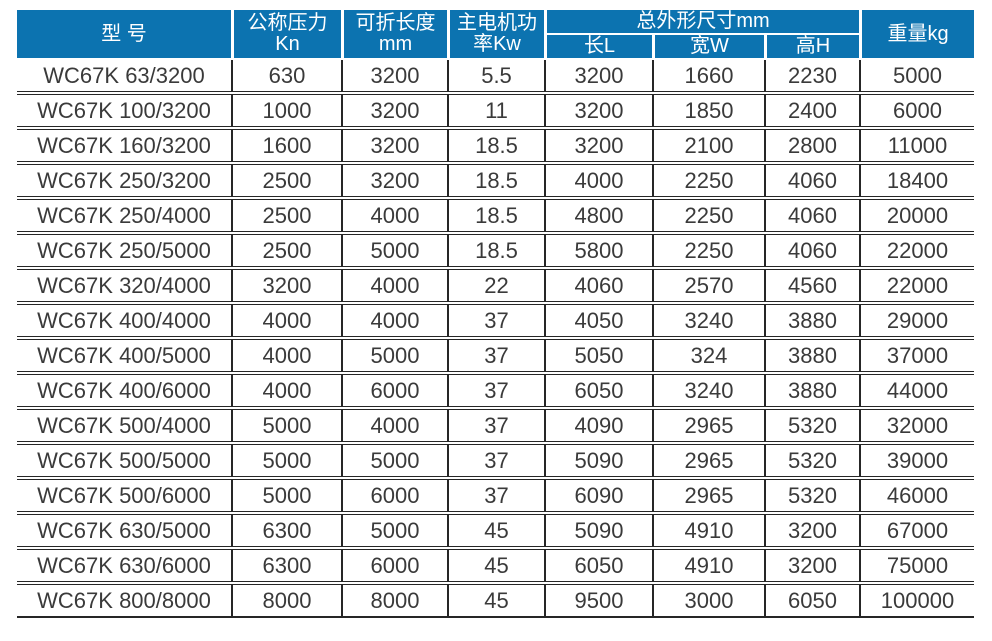 The height and width of the screenshot is (641, 992). Describe the element at coordinates (124, 495) in the screenshot. I see `cell-model: WC67K 500/6000` at that location.